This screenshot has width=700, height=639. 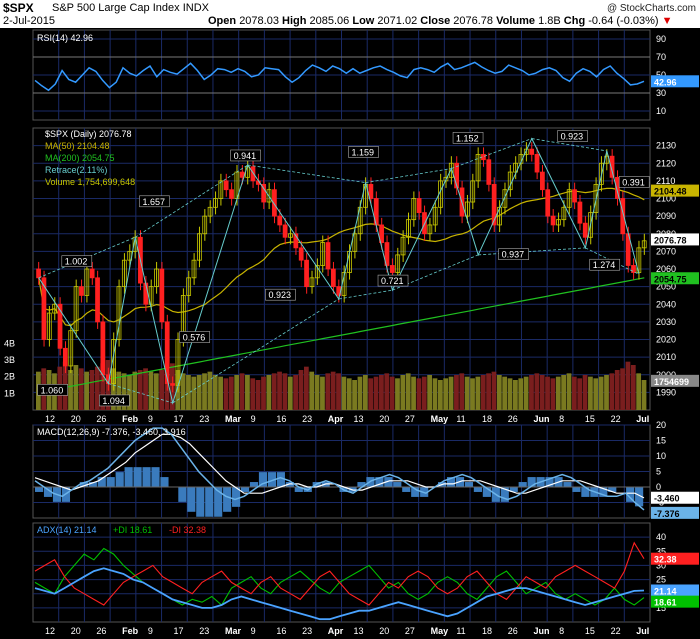 I want to click on close-last-value: 2076.78, so click(x=670, y=240).